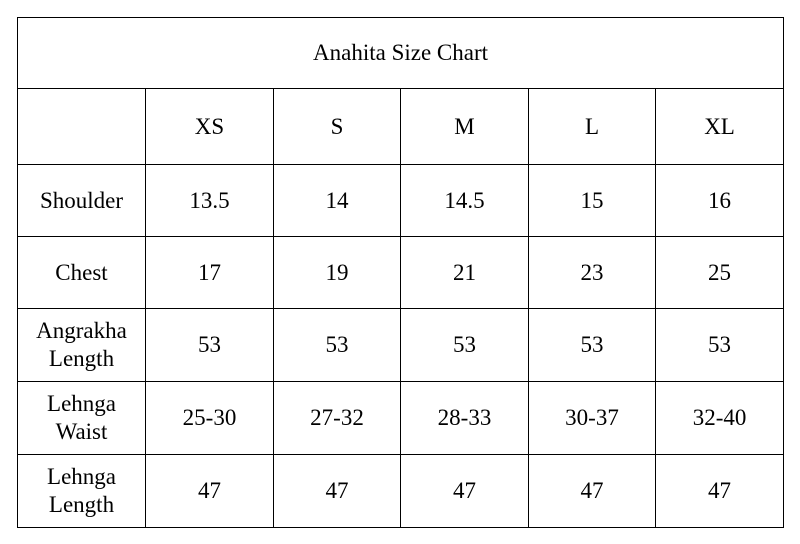 The width and height of the screenshot is (800, 544). What do you see at coordinates (592, 418) in the screenshot?
I see `table-cell: 30-37` at bounding box center [592, 418].